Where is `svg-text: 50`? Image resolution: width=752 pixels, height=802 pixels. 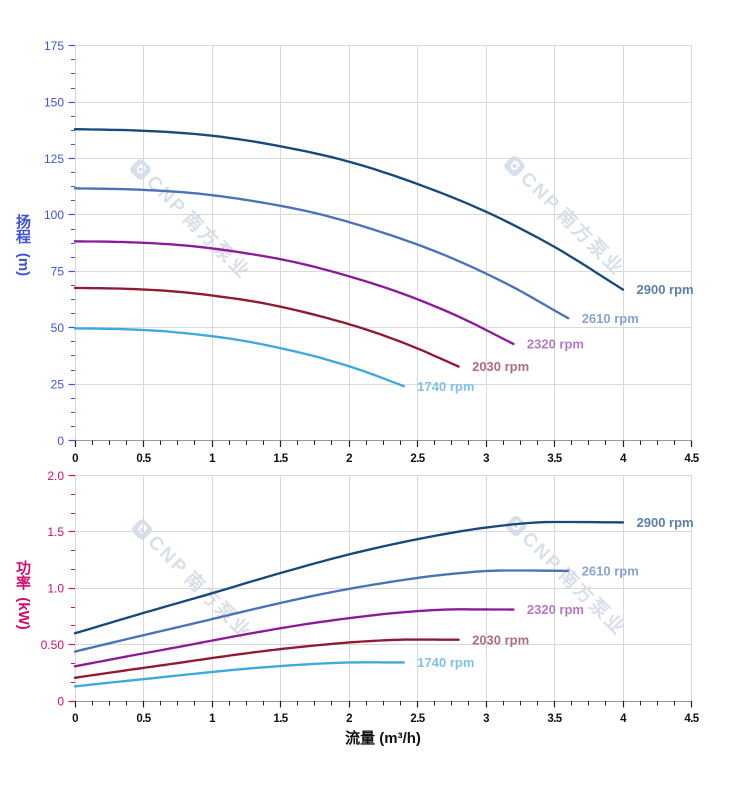
svg-text: 50 is located at coordinates (58, 328).